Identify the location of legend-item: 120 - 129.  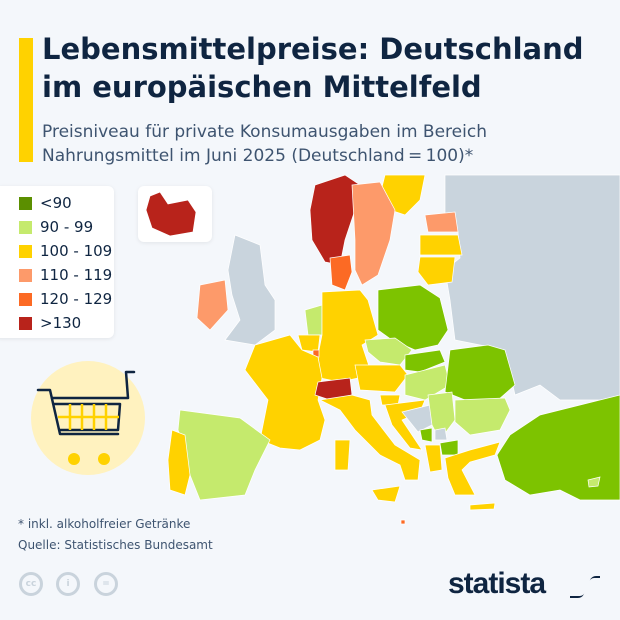
(65, 299).